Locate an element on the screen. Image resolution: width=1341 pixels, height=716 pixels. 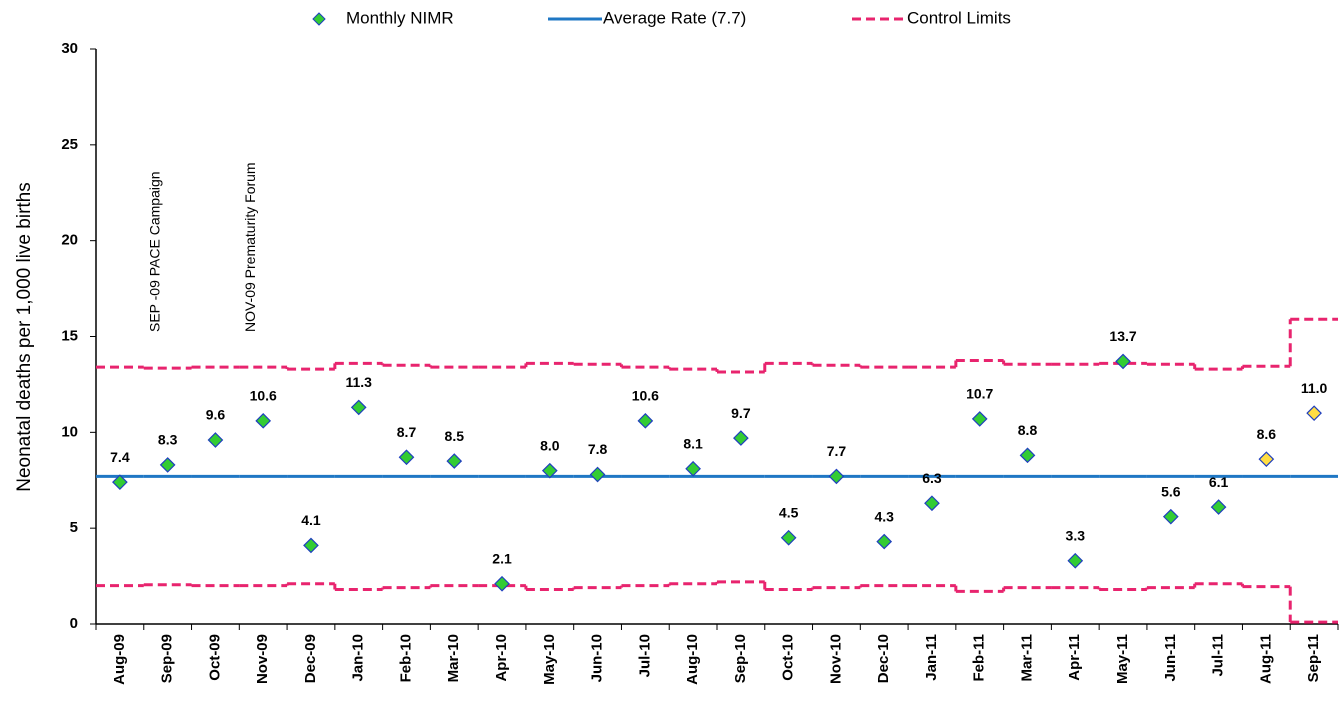
legend-label: Average Rate (7.7) is located at coordinates (674, 17).